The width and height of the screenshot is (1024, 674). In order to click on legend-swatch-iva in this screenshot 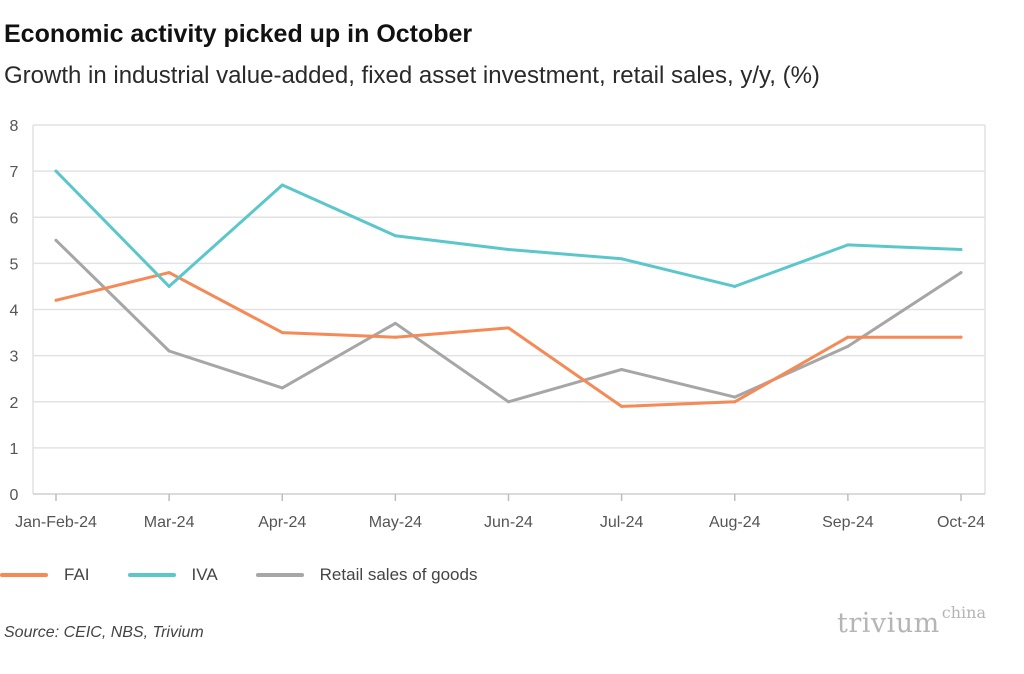, I will do `click(151, 575)`.